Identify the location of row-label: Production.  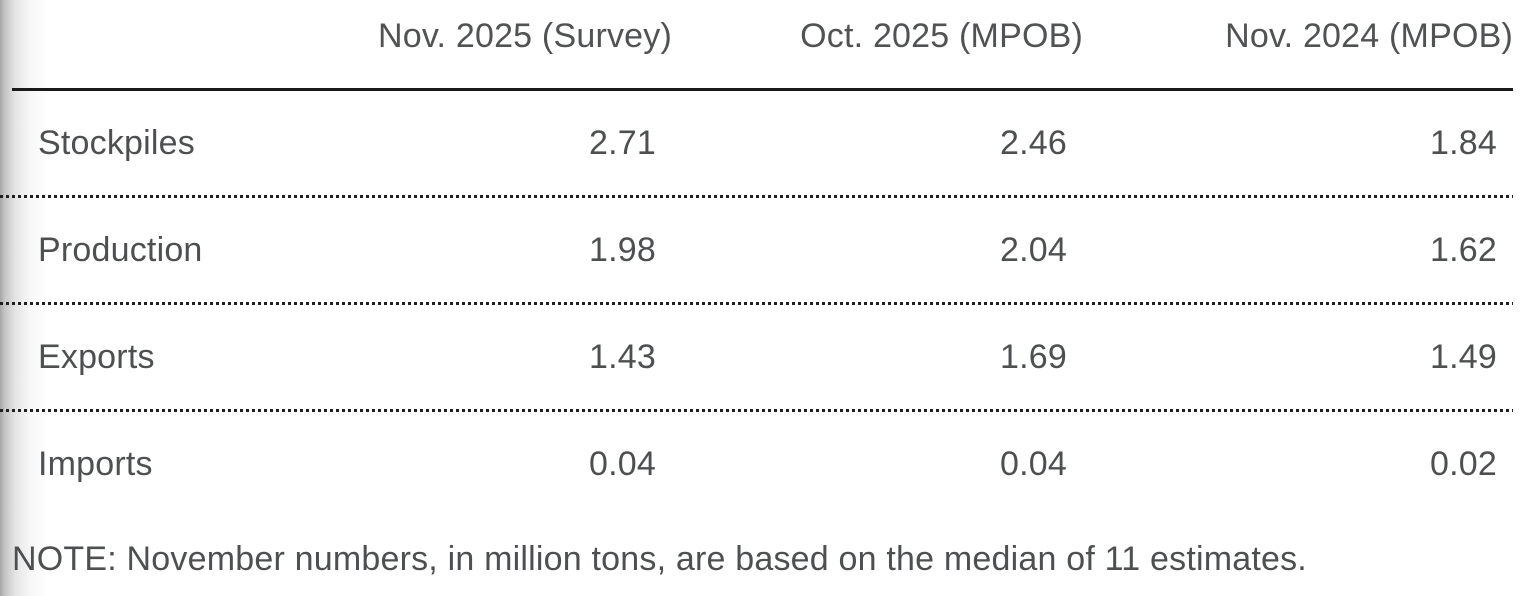
(120, 249).